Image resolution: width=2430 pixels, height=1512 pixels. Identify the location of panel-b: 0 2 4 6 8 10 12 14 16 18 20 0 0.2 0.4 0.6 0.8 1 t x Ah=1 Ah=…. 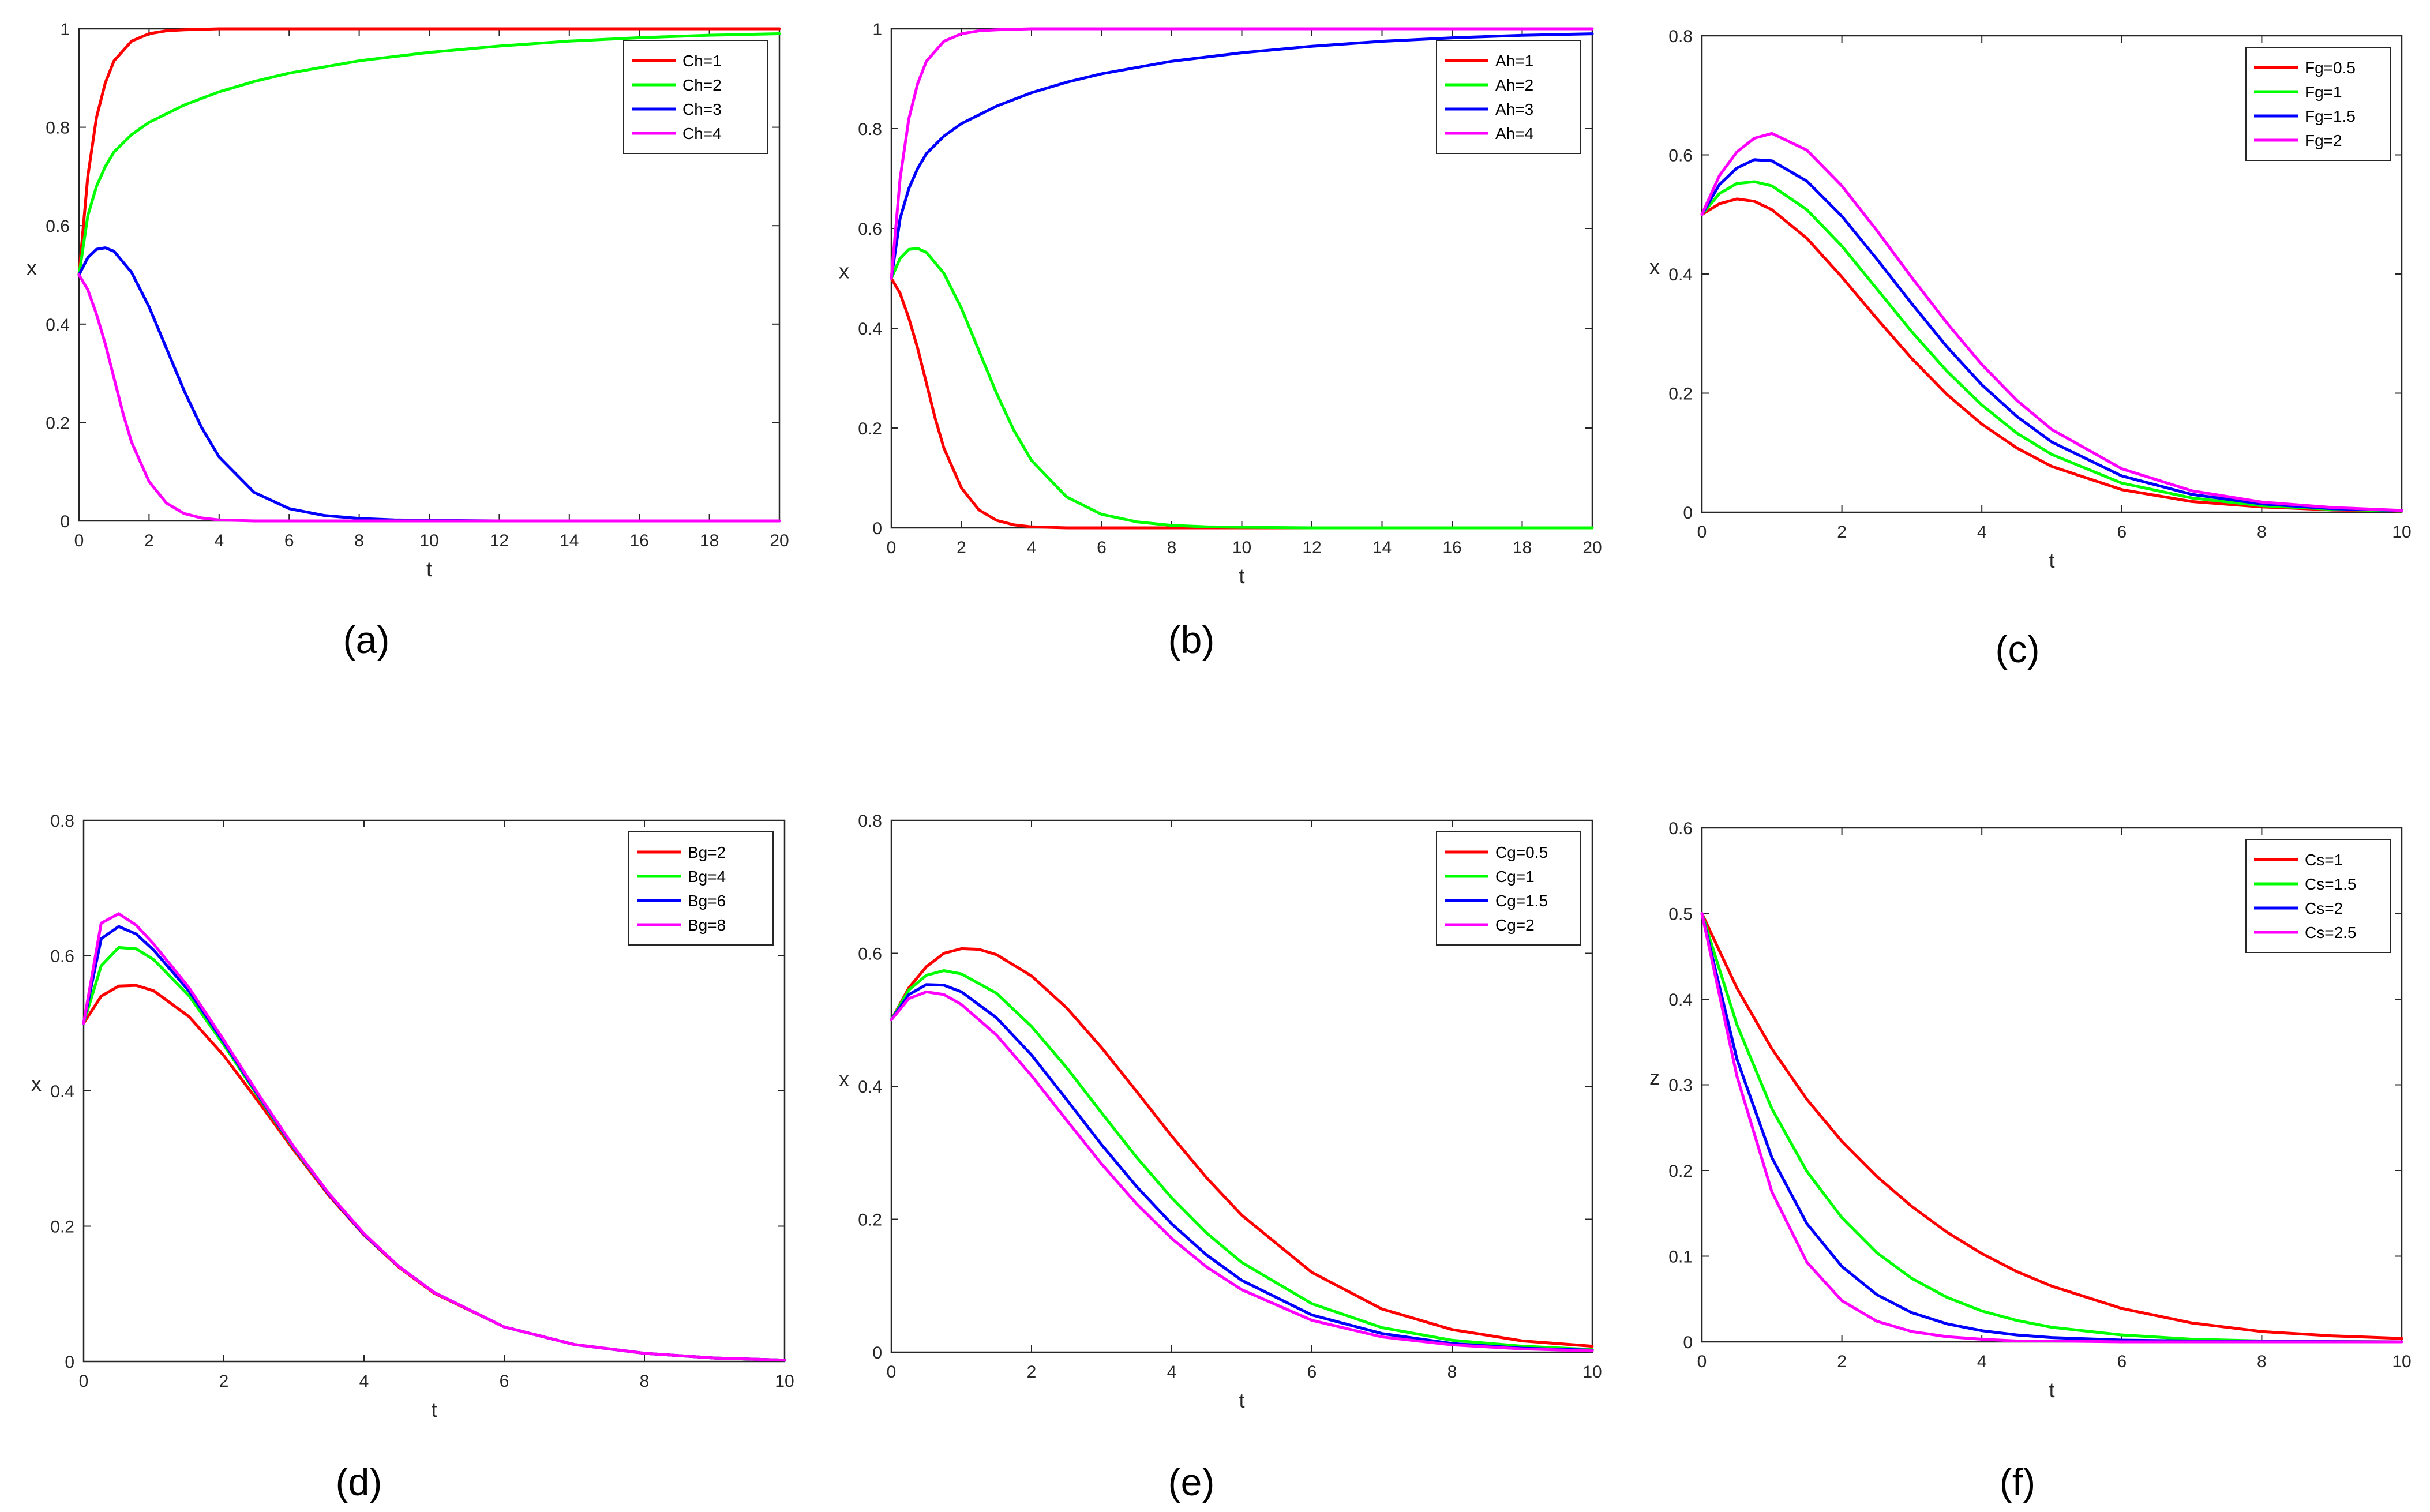
(1220, 340).